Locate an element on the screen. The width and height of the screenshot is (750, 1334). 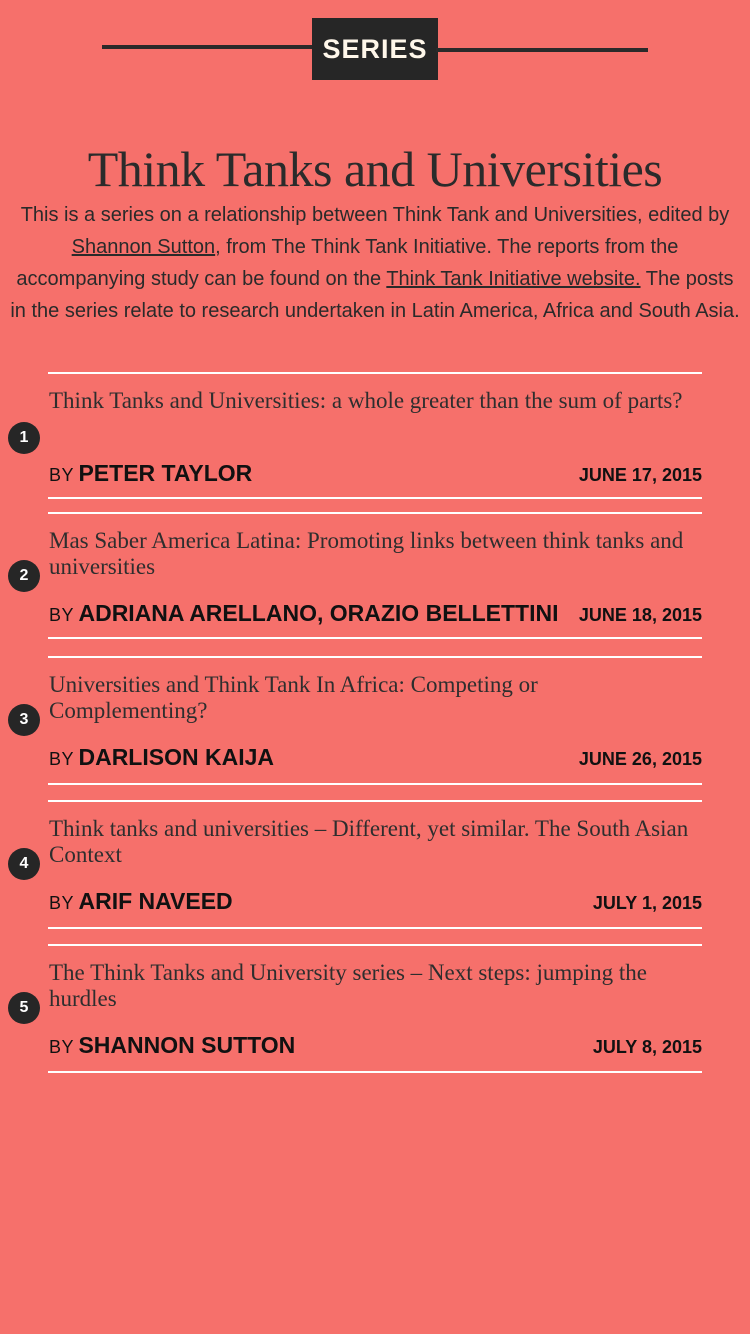
website-link: Think Tank Initiative website. is located at coordinates (513, 279).